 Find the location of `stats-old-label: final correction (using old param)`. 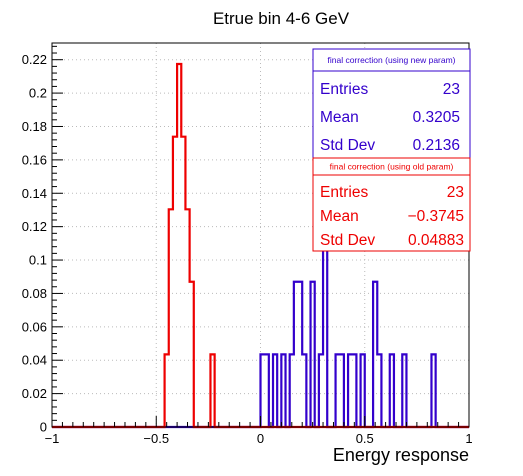

stats-old-label: final correction (using old param) is located at coordinates (392, 167).